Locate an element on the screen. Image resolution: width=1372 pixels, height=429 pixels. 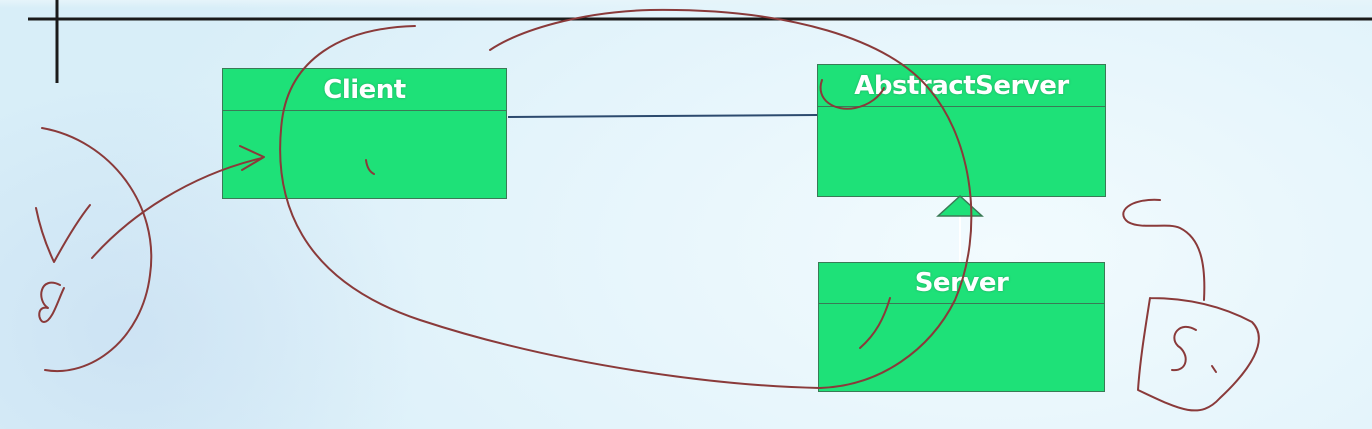
slide-title-strip is located at coordinates (686, 4).